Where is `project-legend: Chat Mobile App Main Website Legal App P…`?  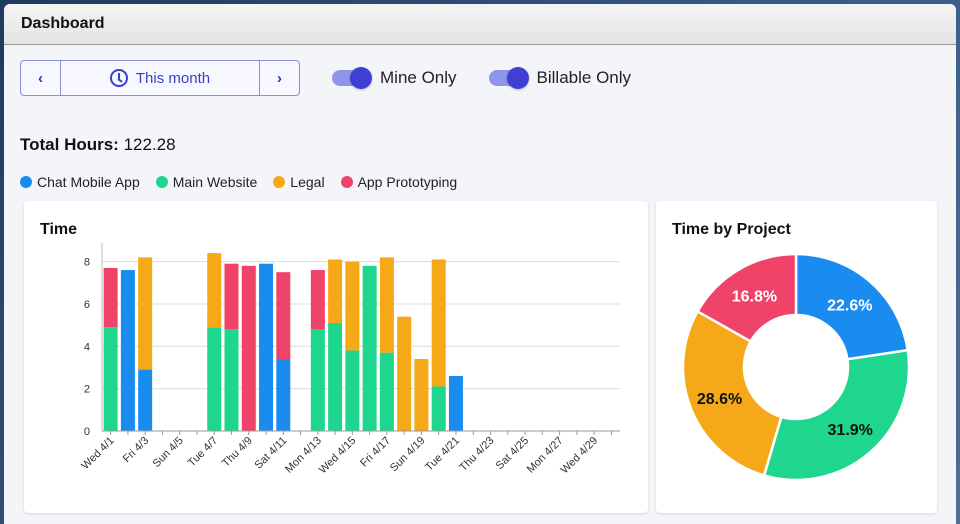 project-legend: Chat Mobile App Main Website Legal App P… is located at coordinates (238, 182).